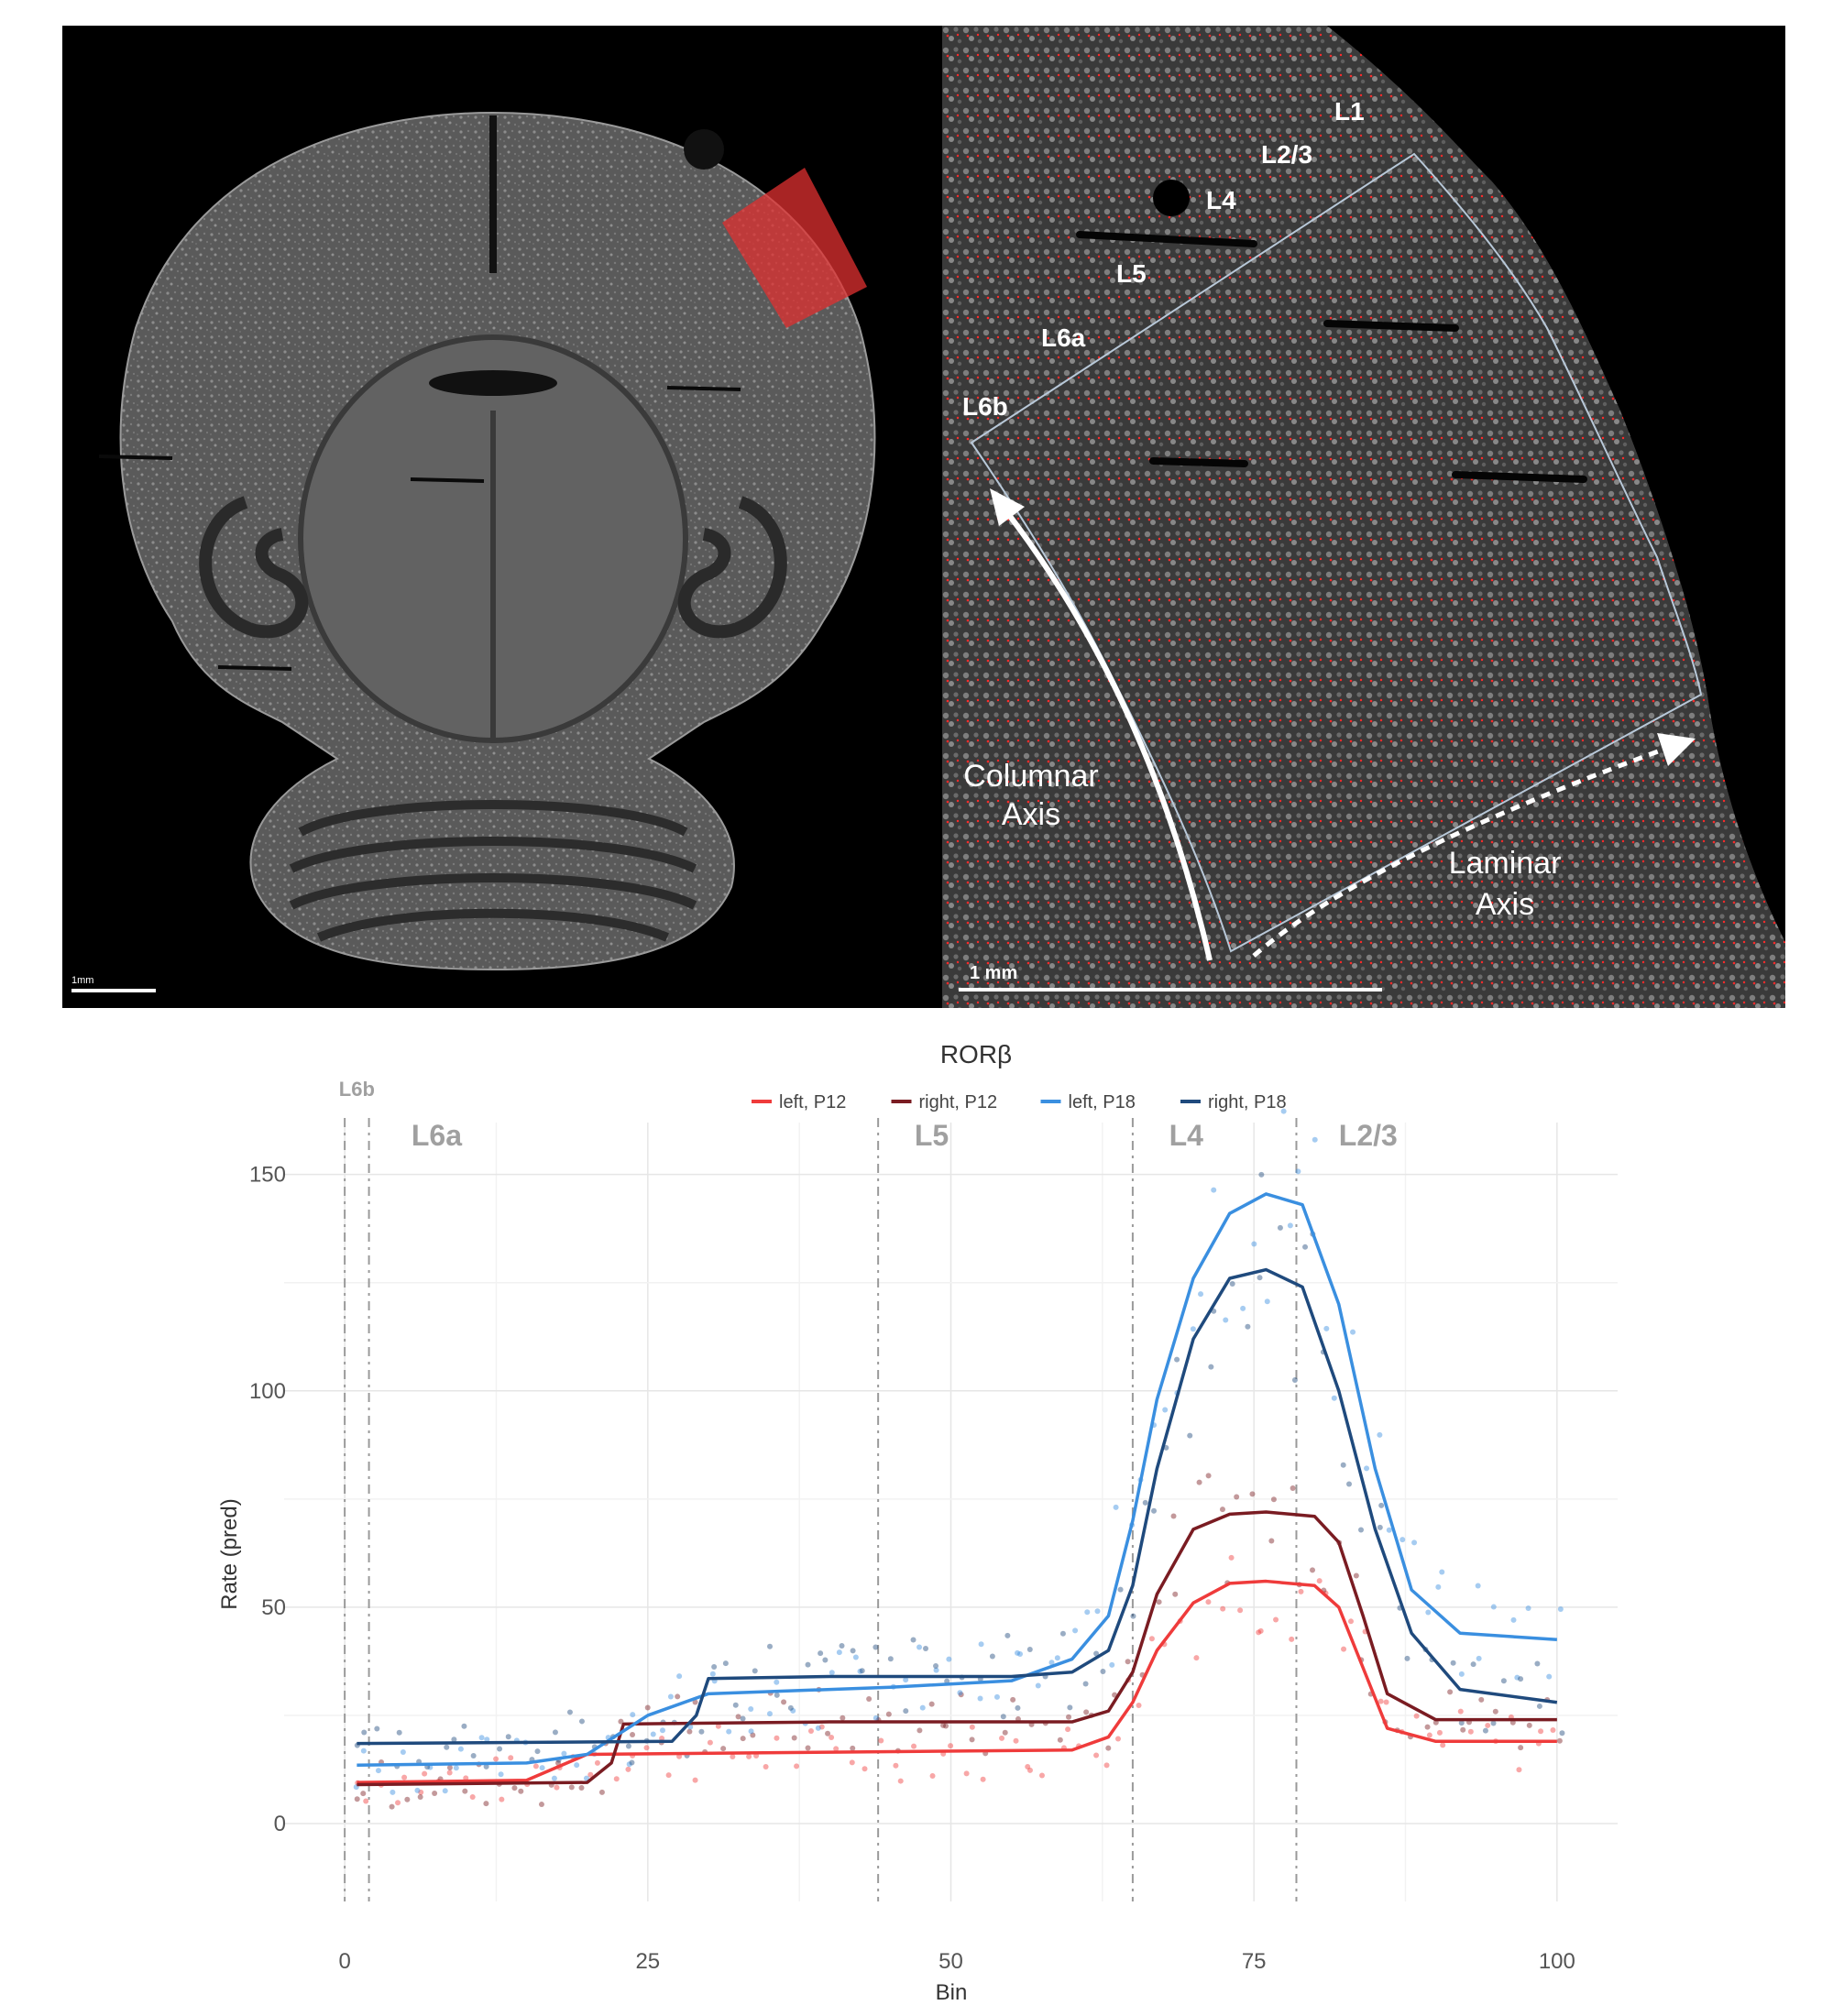 The height and width of the screenshot is (2016, 1833). What do you see at coordinates (1286, 154) in the screenshot?
I see `layer-label-l23: L2/3` at bounding box center [1286, 154].